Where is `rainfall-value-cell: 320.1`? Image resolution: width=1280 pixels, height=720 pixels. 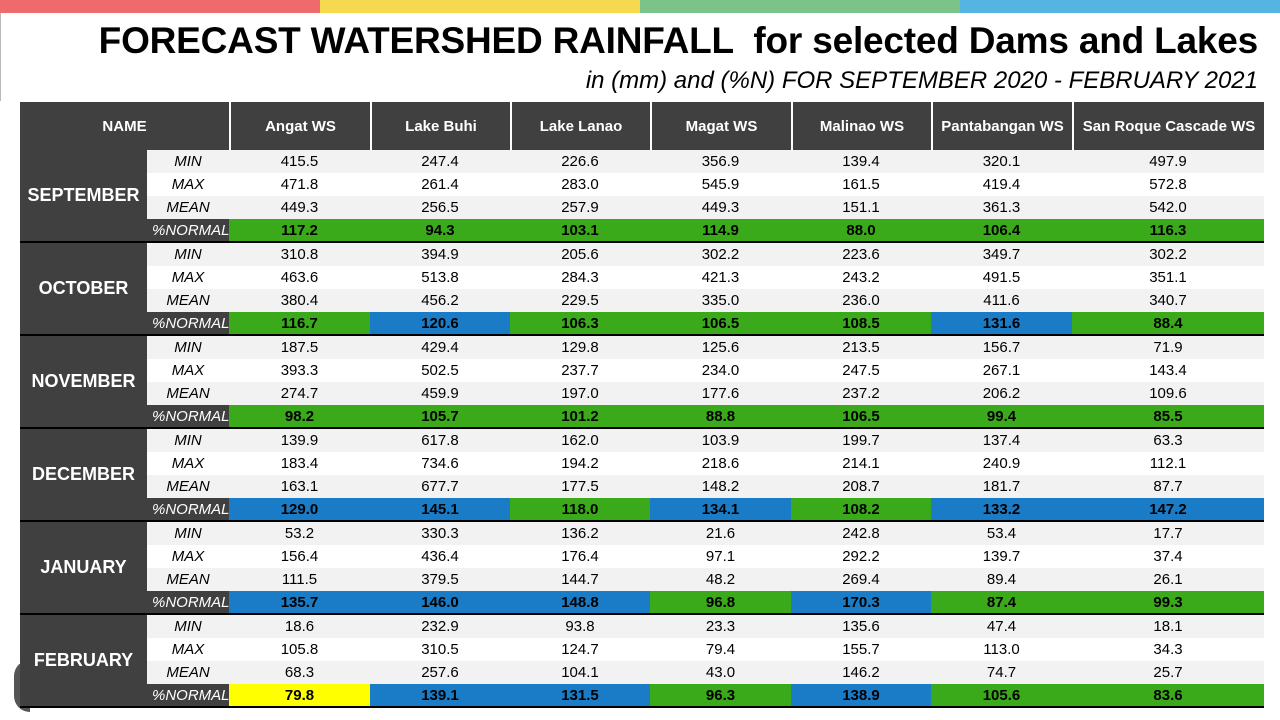 rainfall-value-cell: 320.1 is located at coordinates (1001, 161).